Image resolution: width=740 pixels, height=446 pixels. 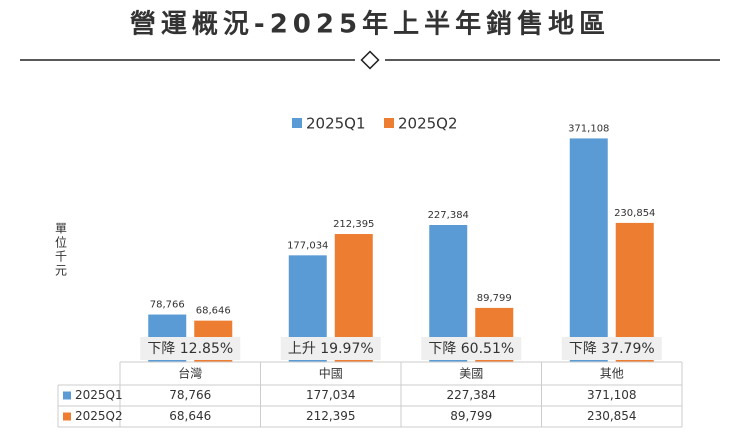 What do you see at coordinates (612, 416) in the screenshot?
I see `table-cell: 230,854` at bounding box center [612, 416].